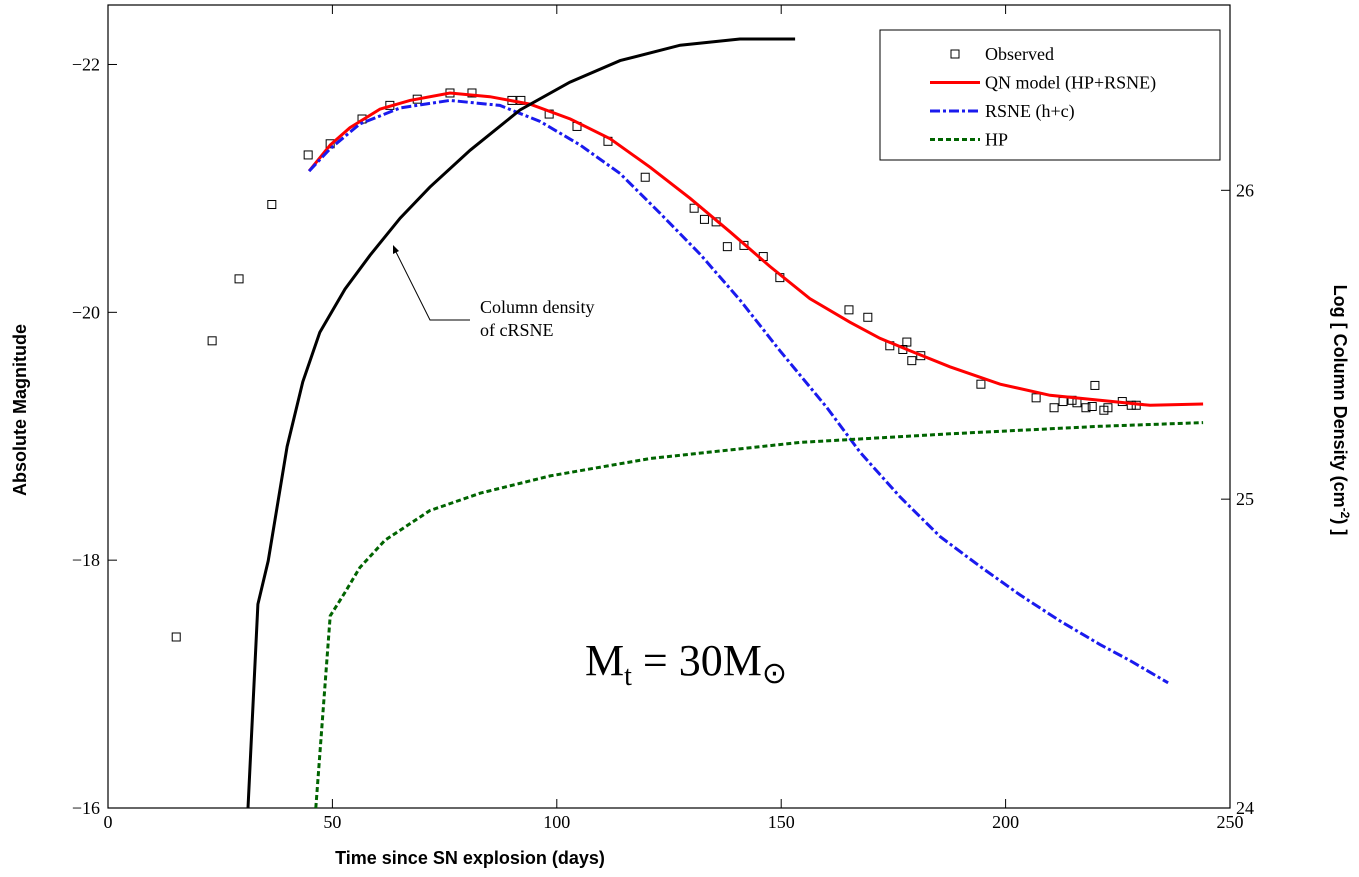  I want to click on x-tick-label: 150, so click(781, 822).